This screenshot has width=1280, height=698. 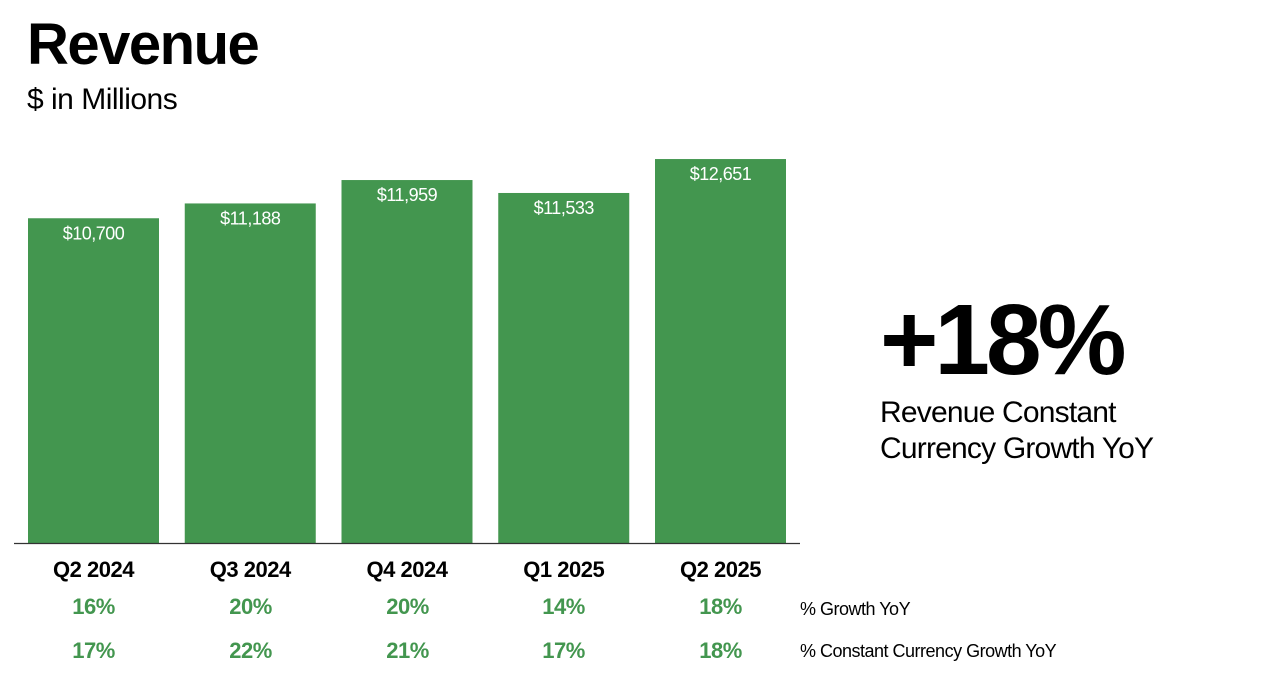 I want to click on constant-currency-growth-label: % Constant Currency Growth YoY, so click(x=928, y=651).